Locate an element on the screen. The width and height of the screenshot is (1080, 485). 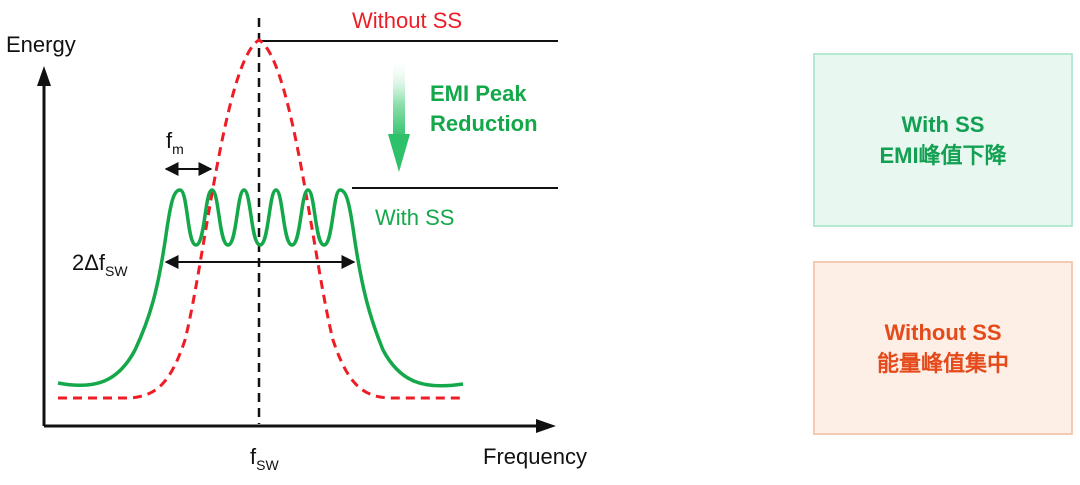
without-ss-label: Without SS is located at coordinates (407, 20).